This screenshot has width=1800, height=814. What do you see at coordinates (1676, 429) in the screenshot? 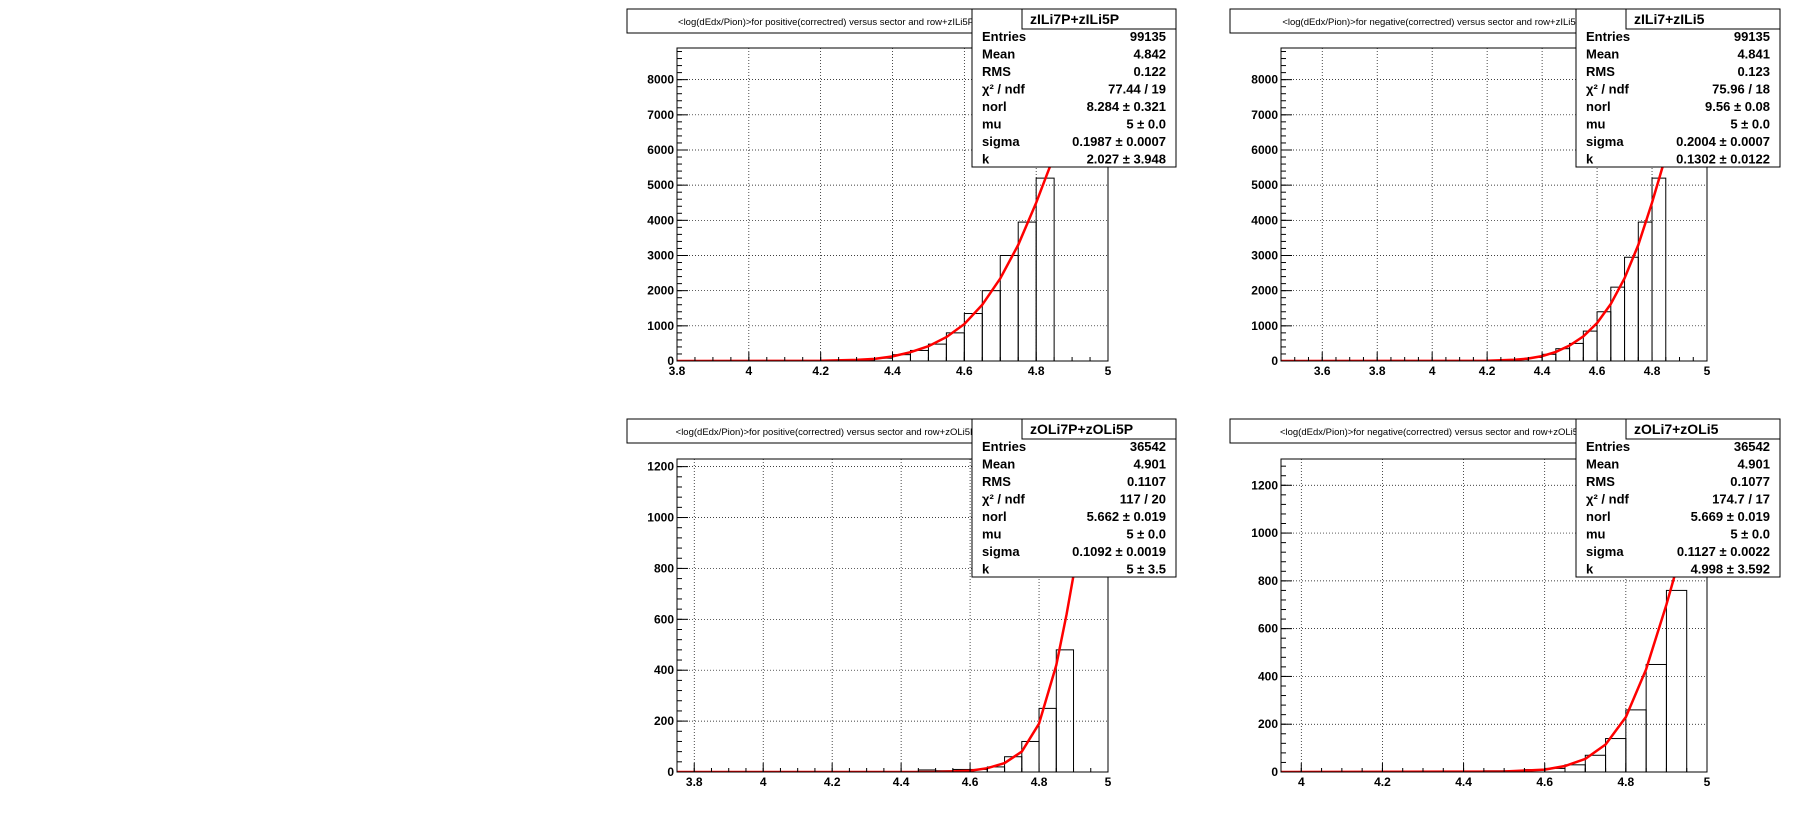
I see `stats-name: zOLi7+zOLi5` at bounding box center [1676, 429].